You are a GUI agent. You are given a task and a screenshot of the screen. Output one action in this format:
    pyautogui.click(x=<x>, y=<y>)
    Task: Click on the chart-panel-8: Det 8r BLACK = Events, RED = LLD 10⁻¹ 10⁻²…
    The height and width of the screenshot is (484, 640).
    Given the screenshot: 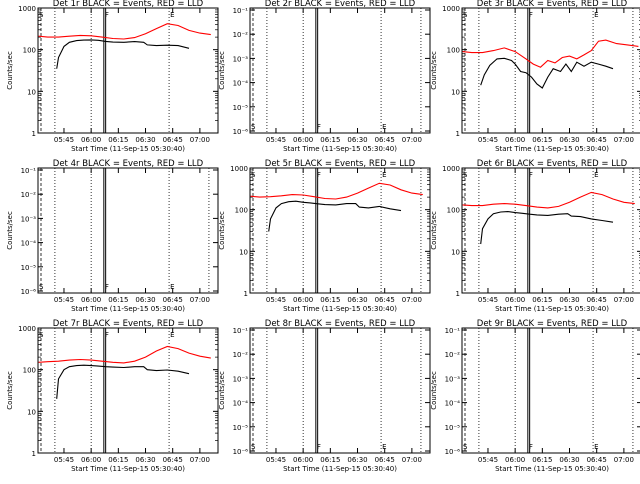 What is the action you would take?
    pyautogui.click(x=324, y=396)
    